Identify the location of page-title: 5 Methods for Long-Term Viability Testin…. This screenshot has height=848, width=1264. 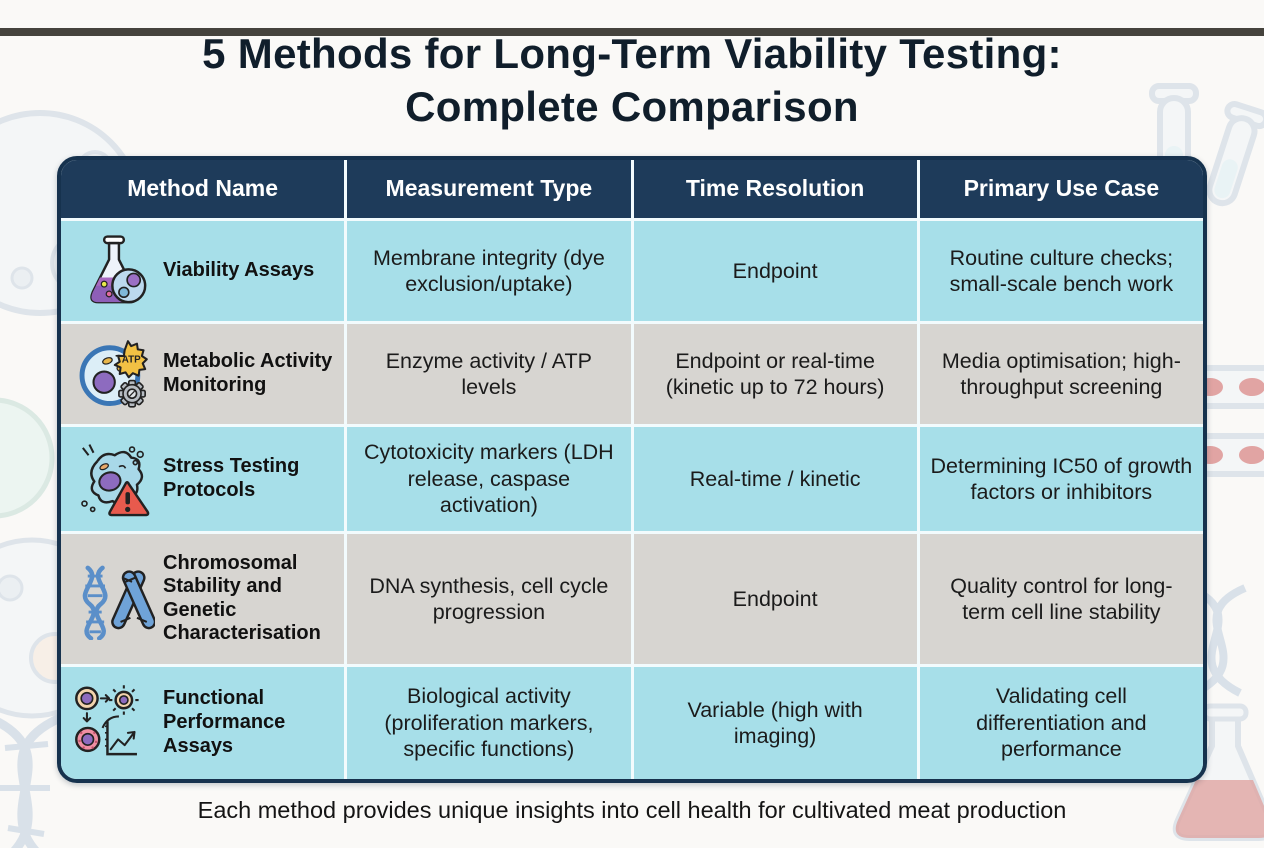
(632, 81).